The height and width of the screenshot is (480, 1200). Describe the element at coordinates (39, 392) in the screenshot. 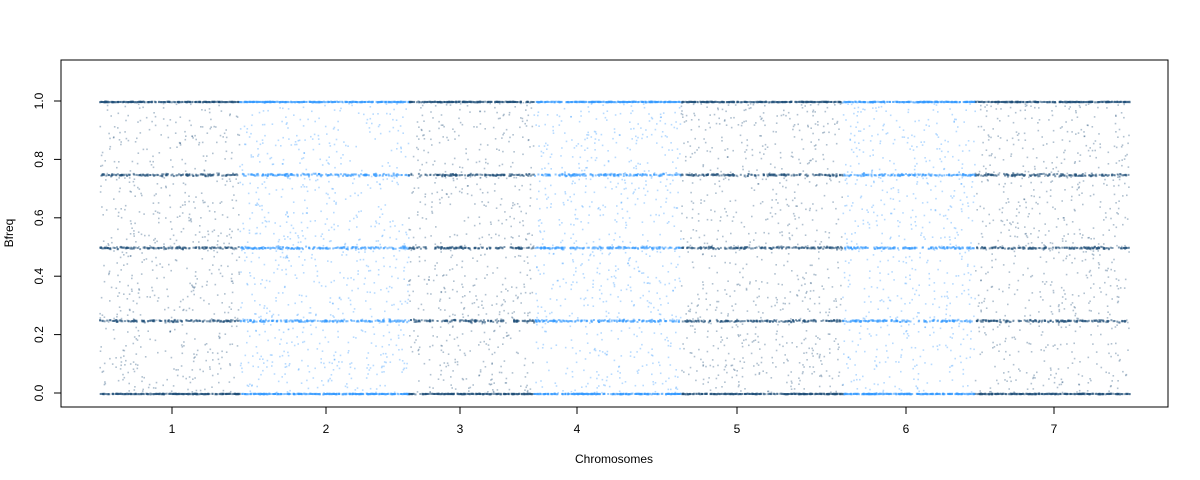

I see `y-tick-label-0.0: 0.0` at that location.